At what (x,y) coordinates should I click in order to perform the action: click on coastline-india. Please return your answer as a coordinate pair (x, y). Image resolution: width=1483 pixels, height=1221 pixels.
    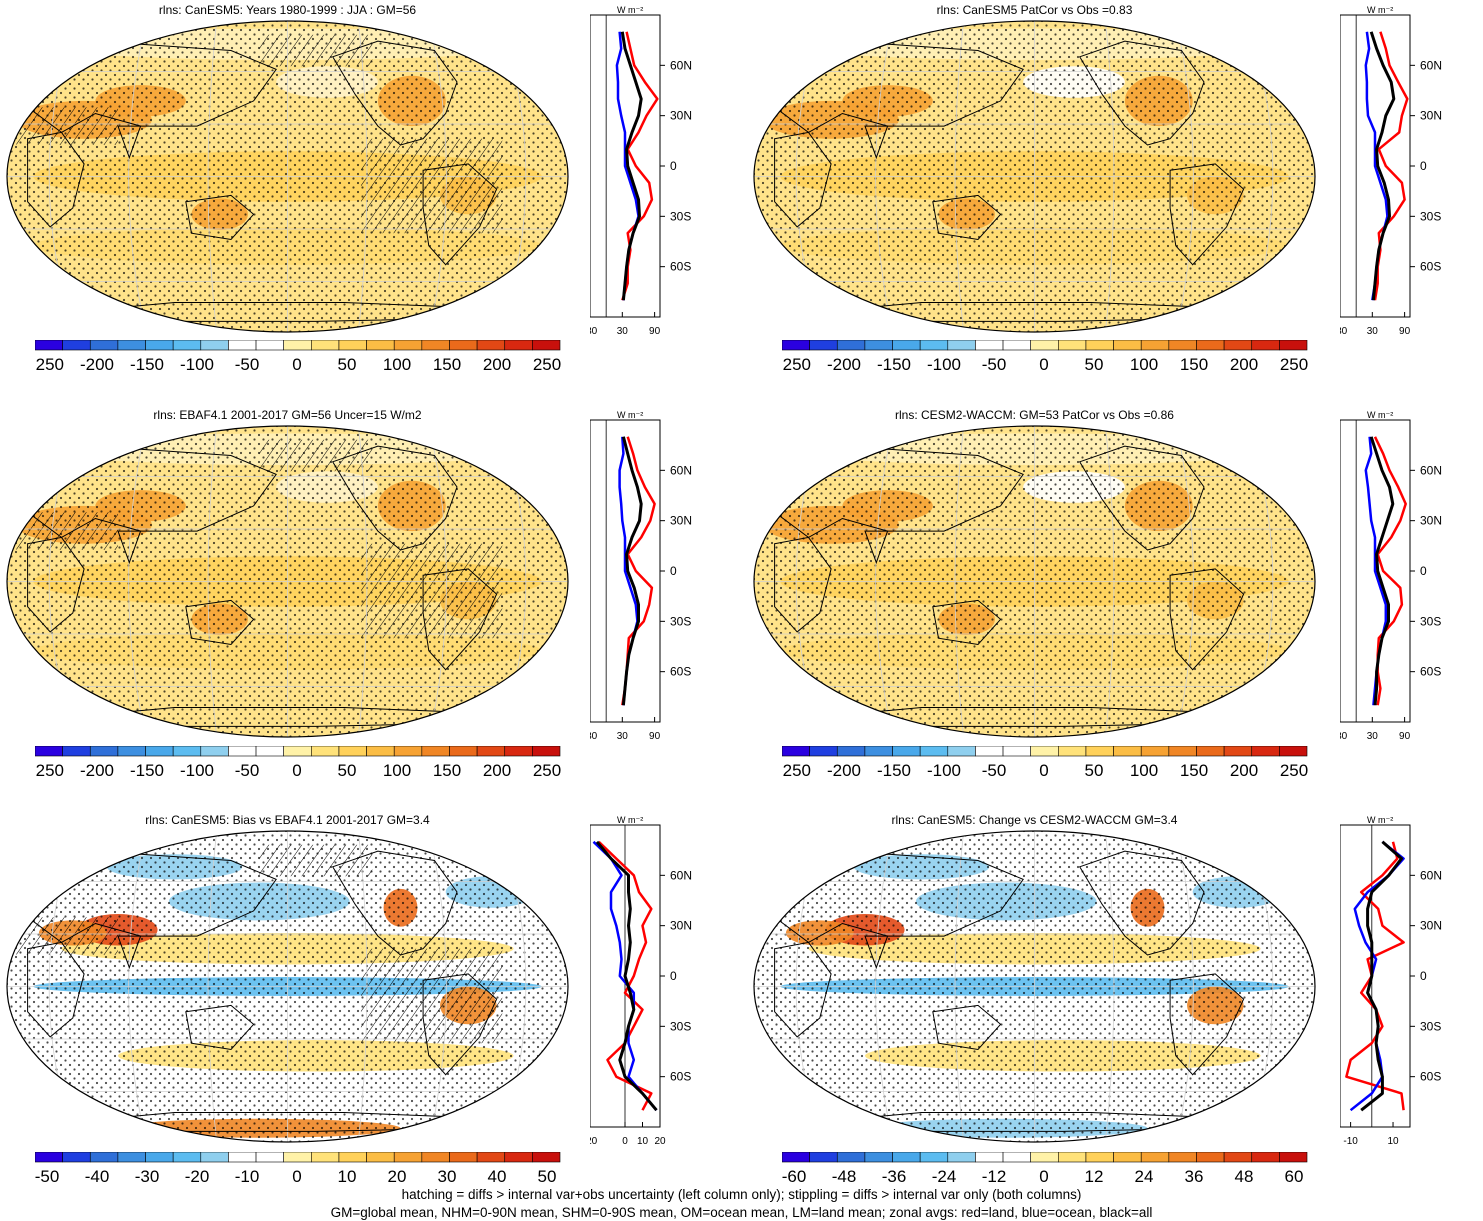
    Looking at the image, I should click on (129, 142).